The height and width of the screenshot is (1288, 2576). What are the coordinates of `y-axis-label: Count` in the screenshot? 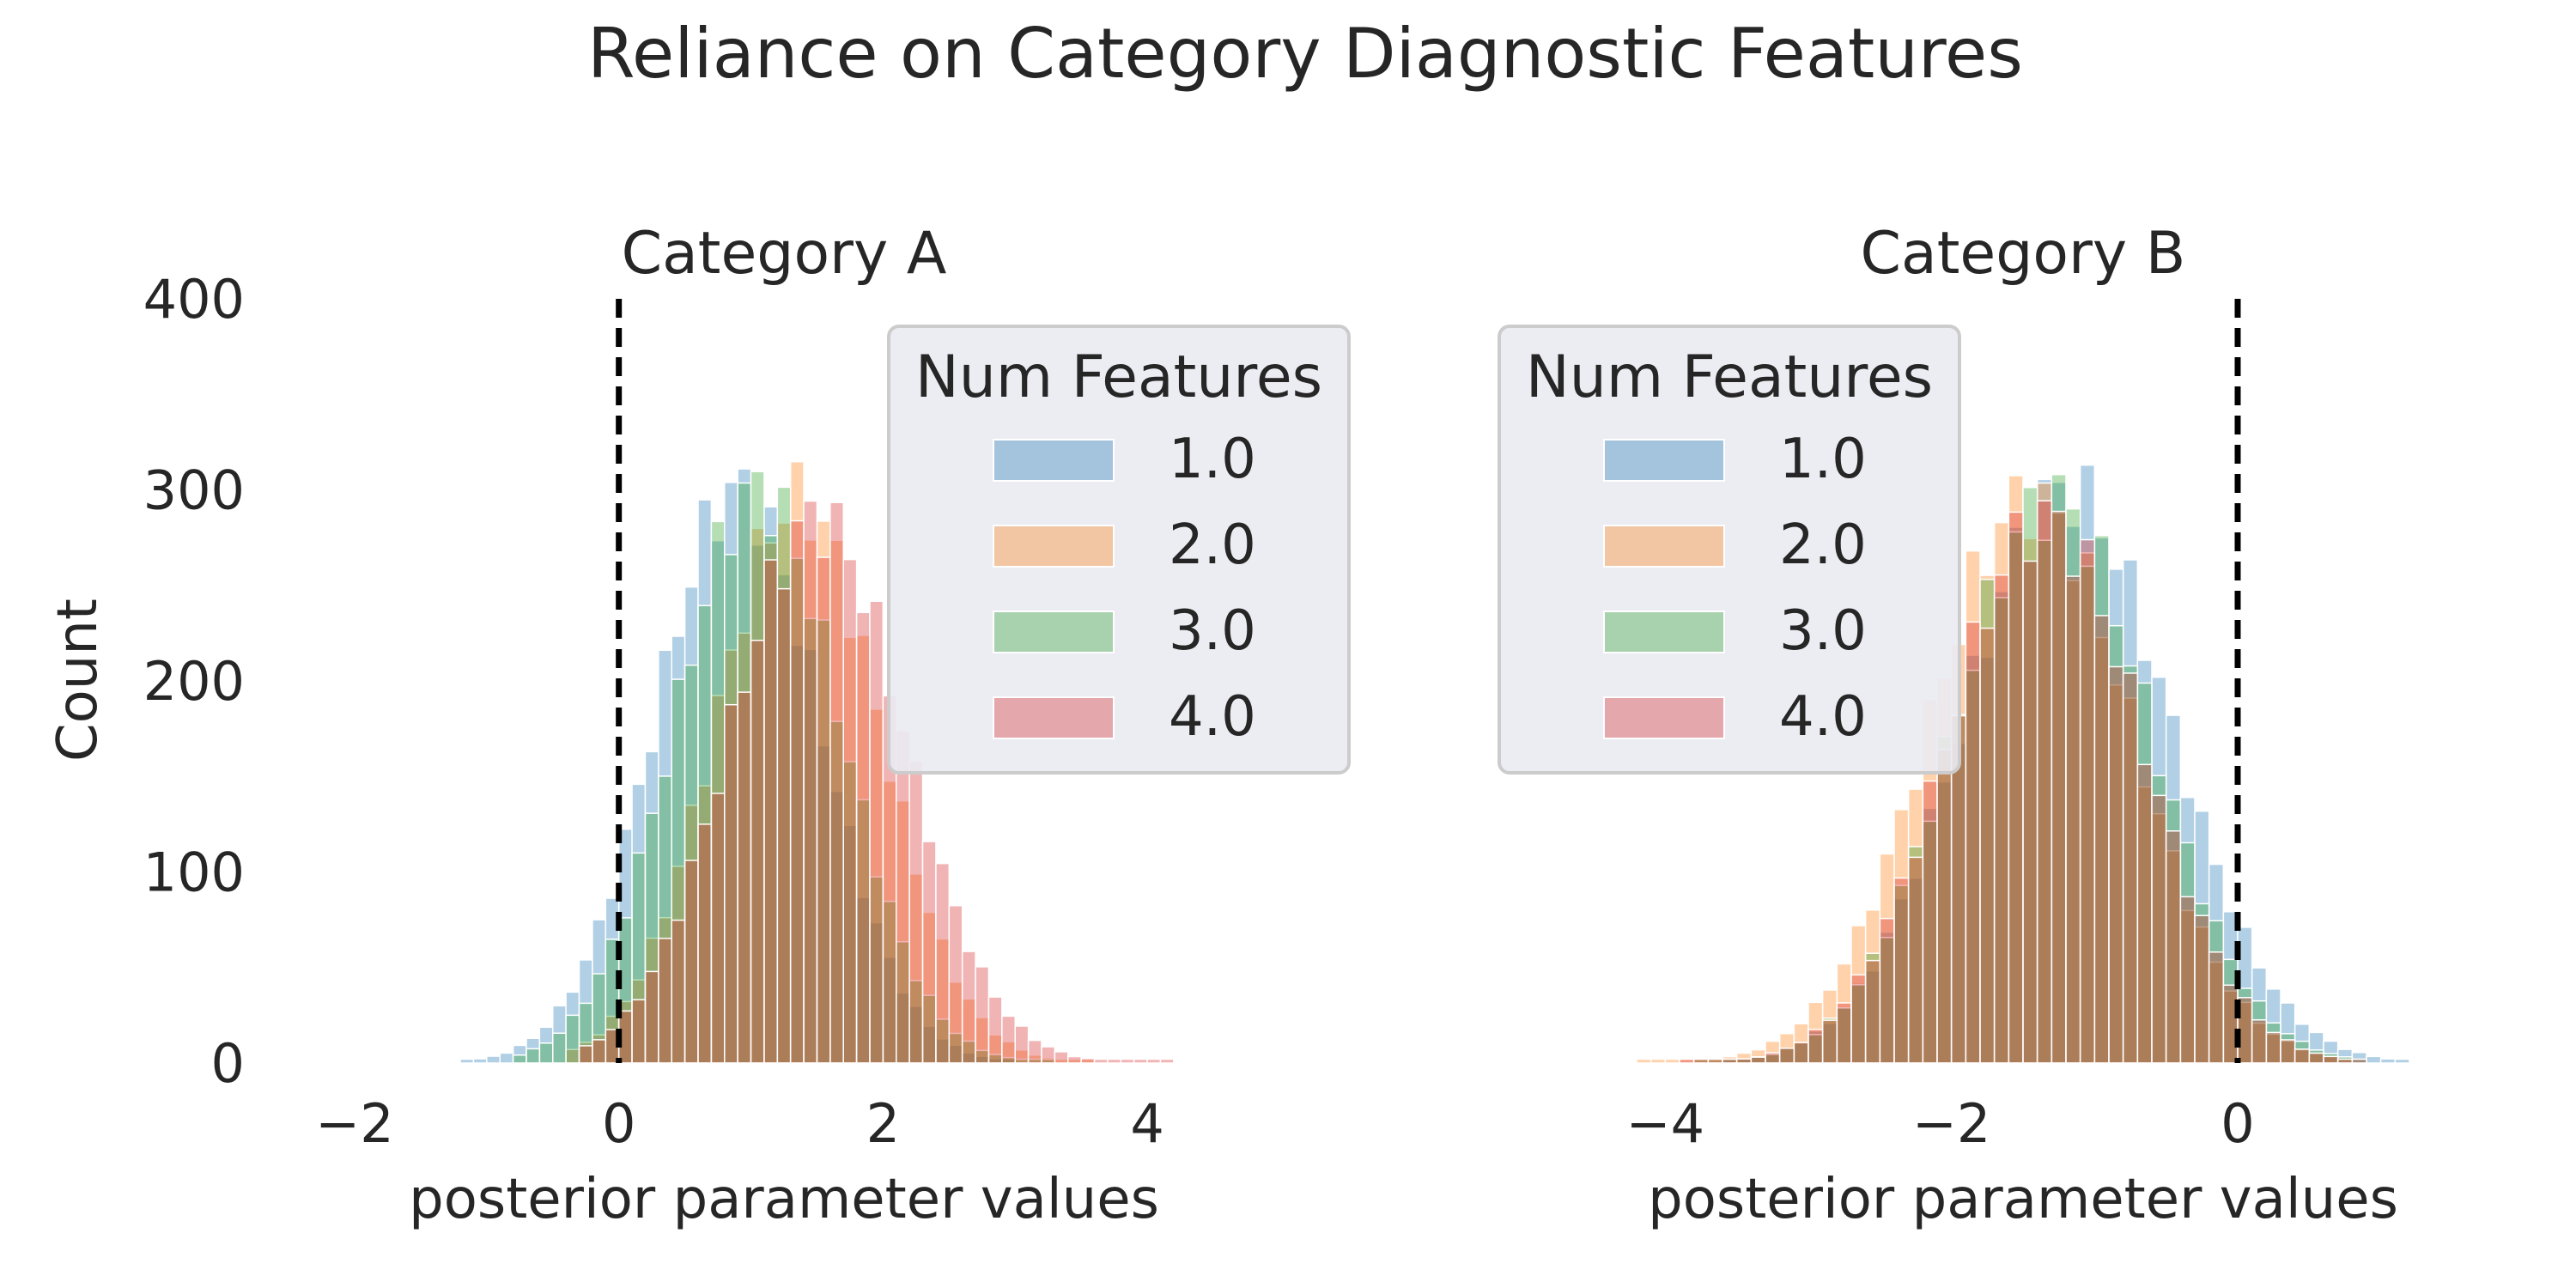 It's located at (78, 680).